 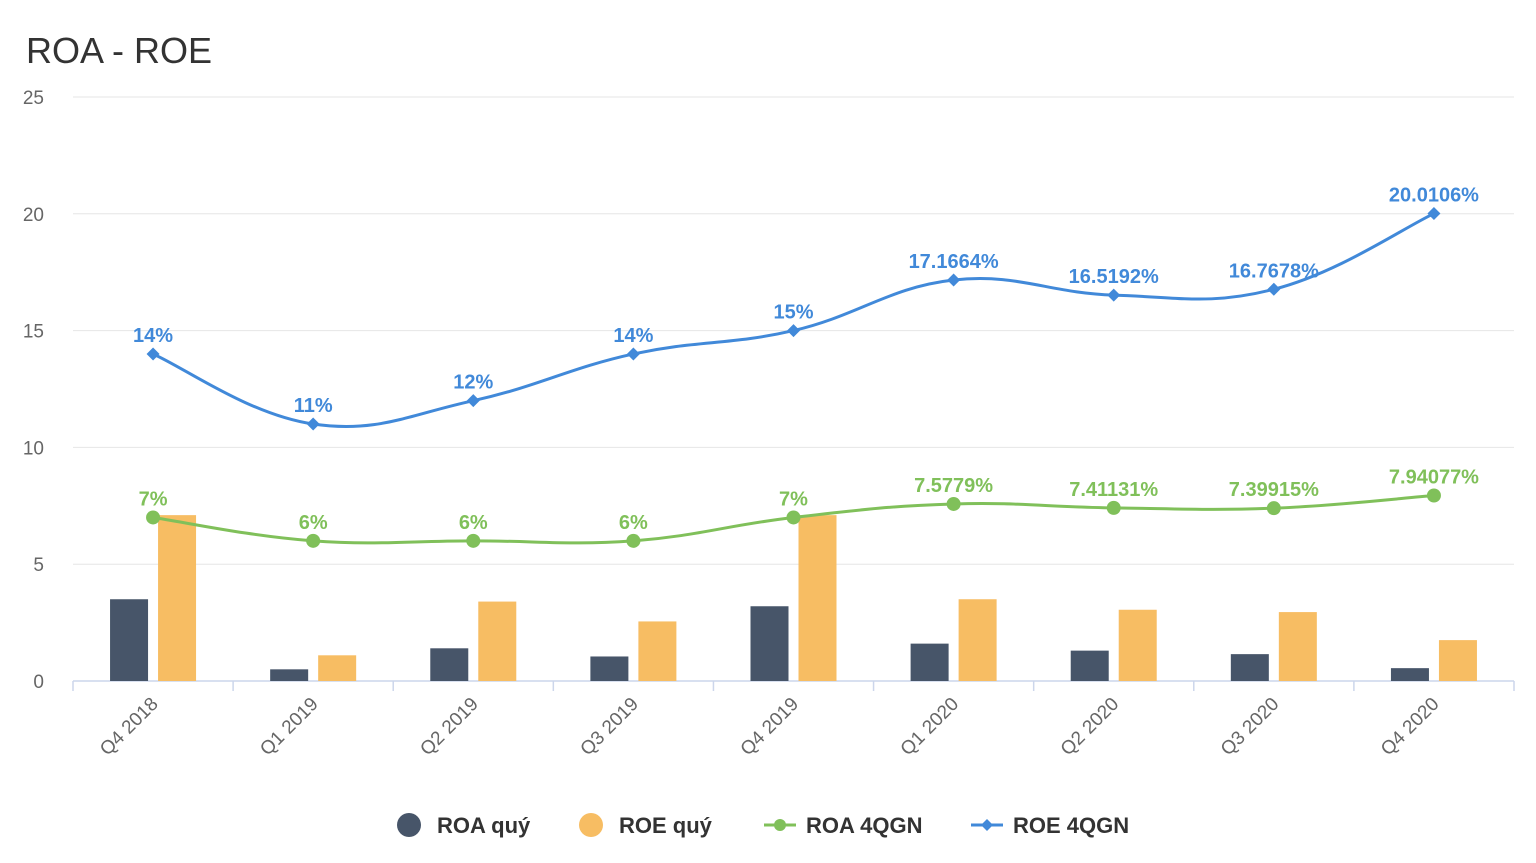 I want to click on data-label-roe-4qgn: 17.1664%, so click(x=954, y=262).